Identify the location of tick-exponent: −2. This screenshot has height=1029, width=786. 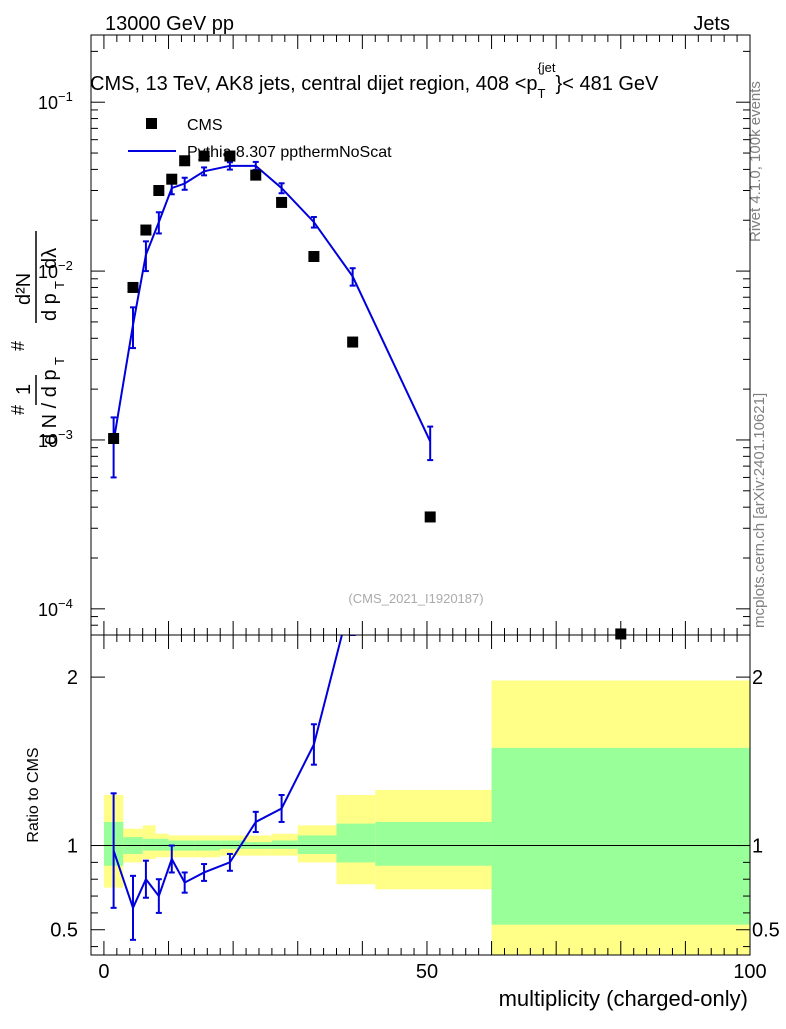
(65, 265).